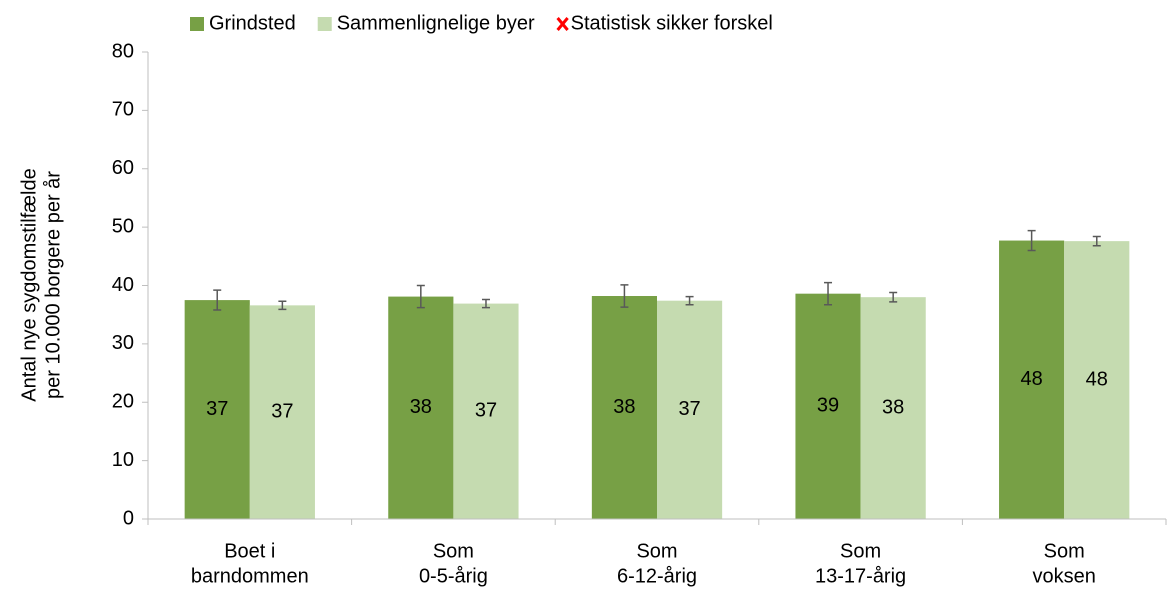 This screenshot has width=1176, height=597. What do you see at coordinates (123, 343) in the screenshot?
I see `y-tick-label: 30` at bounding box center [123, 343].